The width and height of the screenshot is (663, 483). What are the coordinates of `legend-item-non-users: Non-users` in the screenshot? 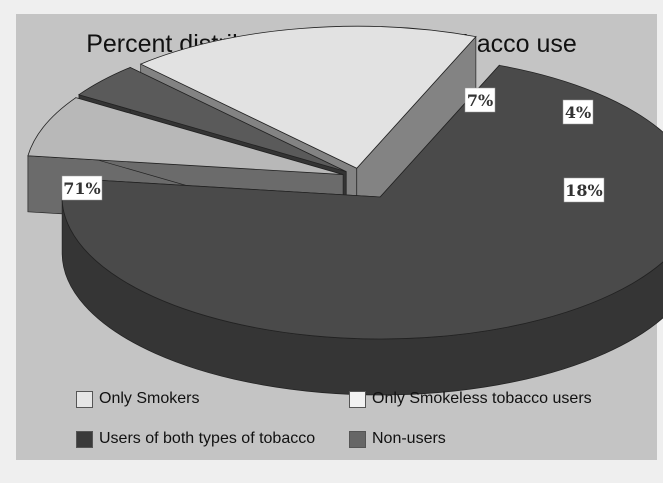 It's located at (397, 439).